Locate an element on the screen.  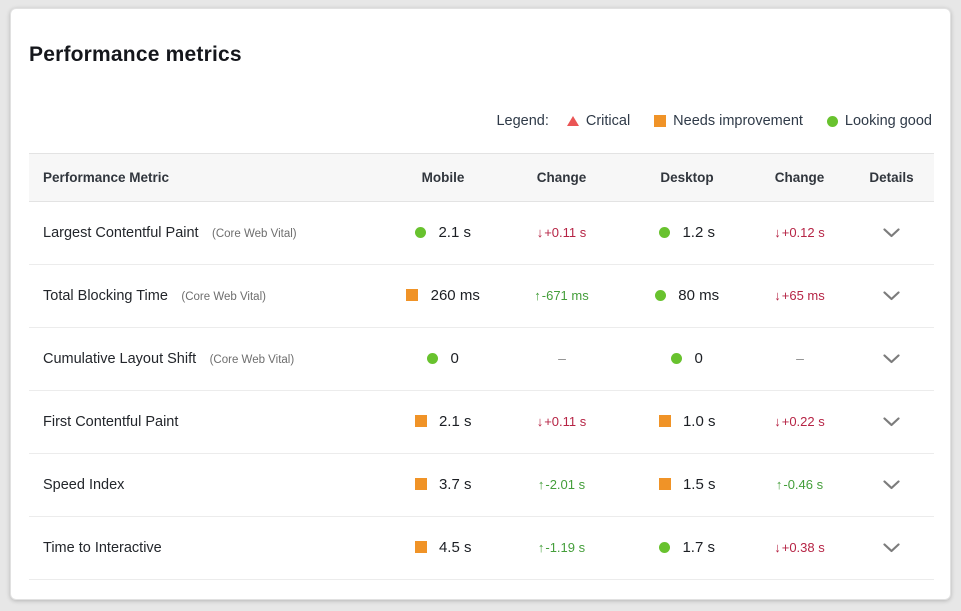
metric-value: 1.5 s is located at coordinates (699, 484).